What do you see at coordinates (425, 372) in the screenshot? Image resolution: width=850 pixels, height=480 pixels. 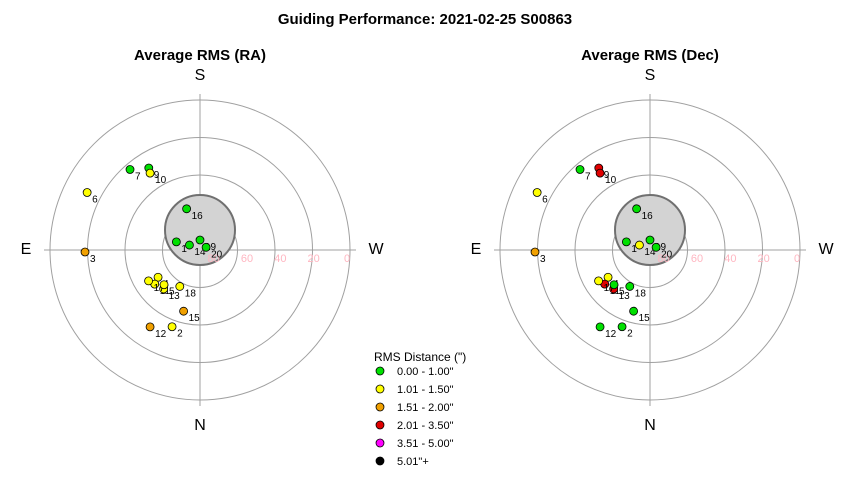 I see `legend-label: 0.00 - 1.00"` at bounding box center [425, 372].